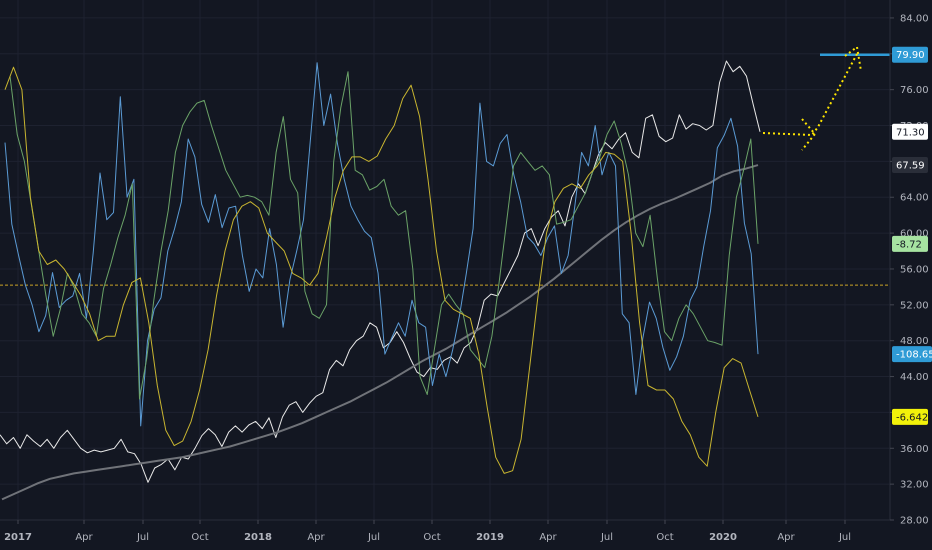  What do you see at coordinates (18, 537) in the screenshot?
I see `x-tick-label: 2017` at bounding box center [18, 537].